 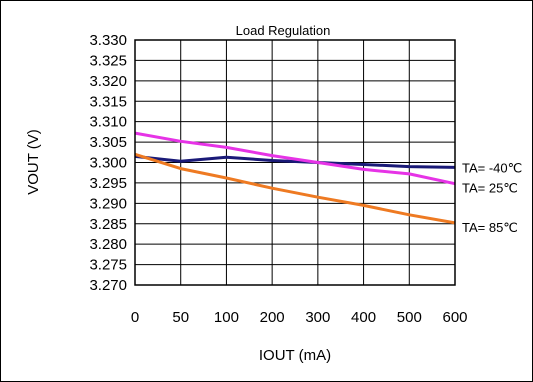 I want to click on y-tick-label: 3.330, so click(x=108, y=40).